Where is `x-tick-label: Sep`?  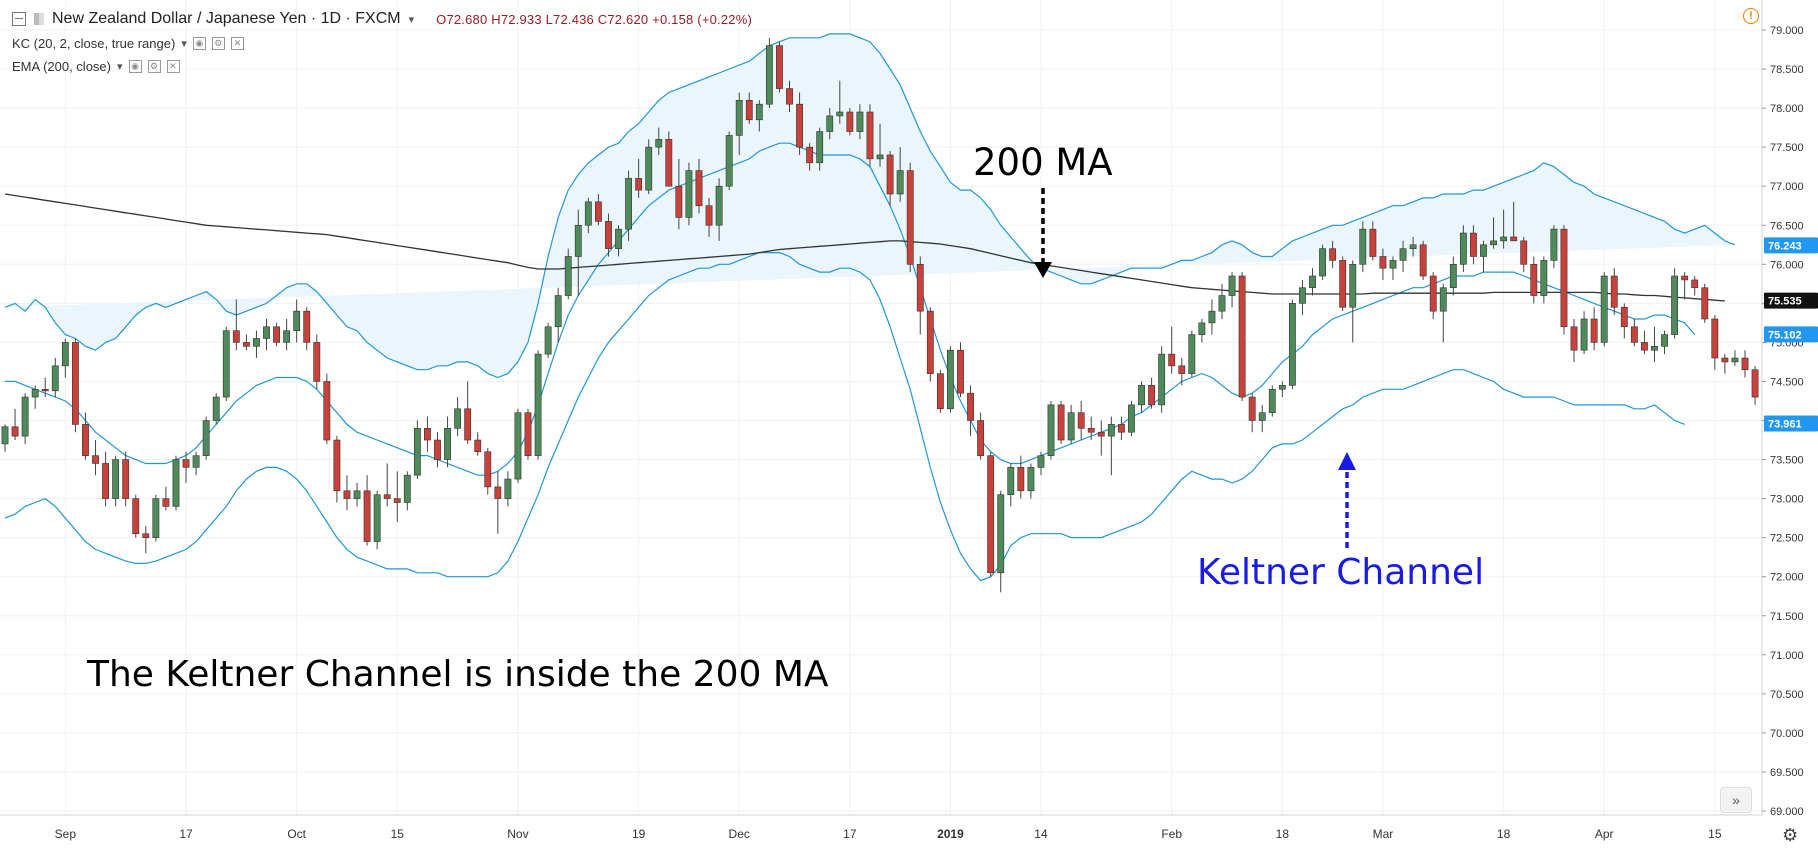 x-tick-label: Sep is located at coordinates (66, 834).